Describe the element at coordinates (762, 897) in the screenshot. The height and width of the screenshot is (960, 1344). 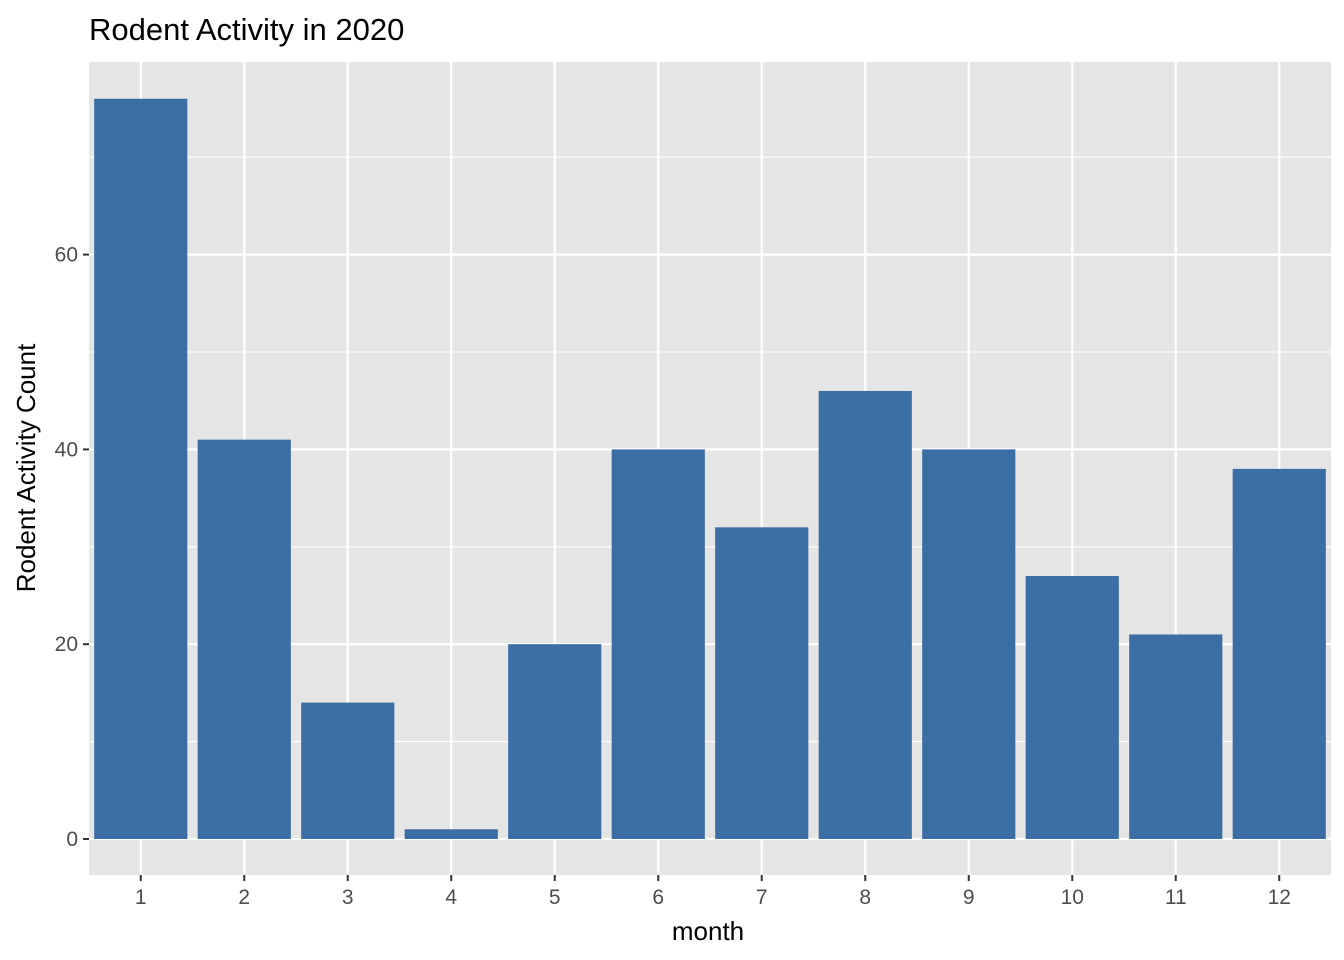
I see `x-tick-label: 7` at that location.